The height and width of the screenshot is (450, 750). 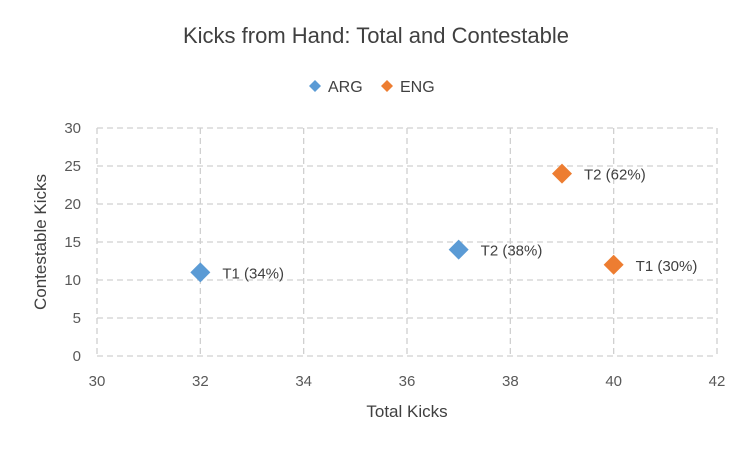 I want to click on legend: ARG ENG, so click(x=372, y=87).